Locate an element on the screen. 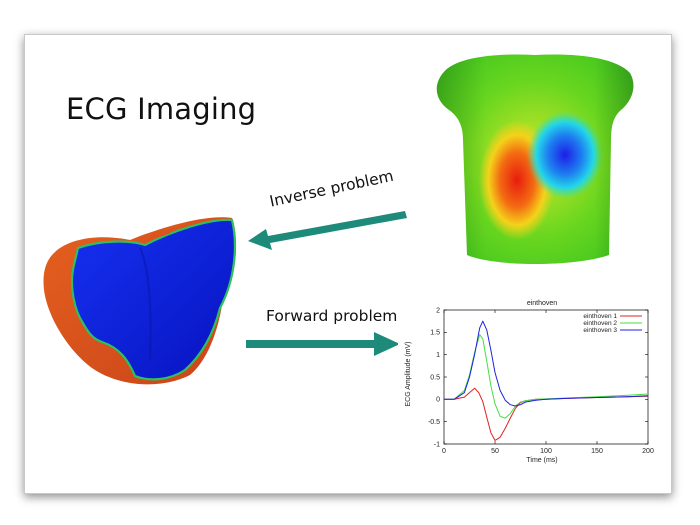 The height and width of the screenshot is (525, 700). inverse-arrow is located at coordinates (327, 230).